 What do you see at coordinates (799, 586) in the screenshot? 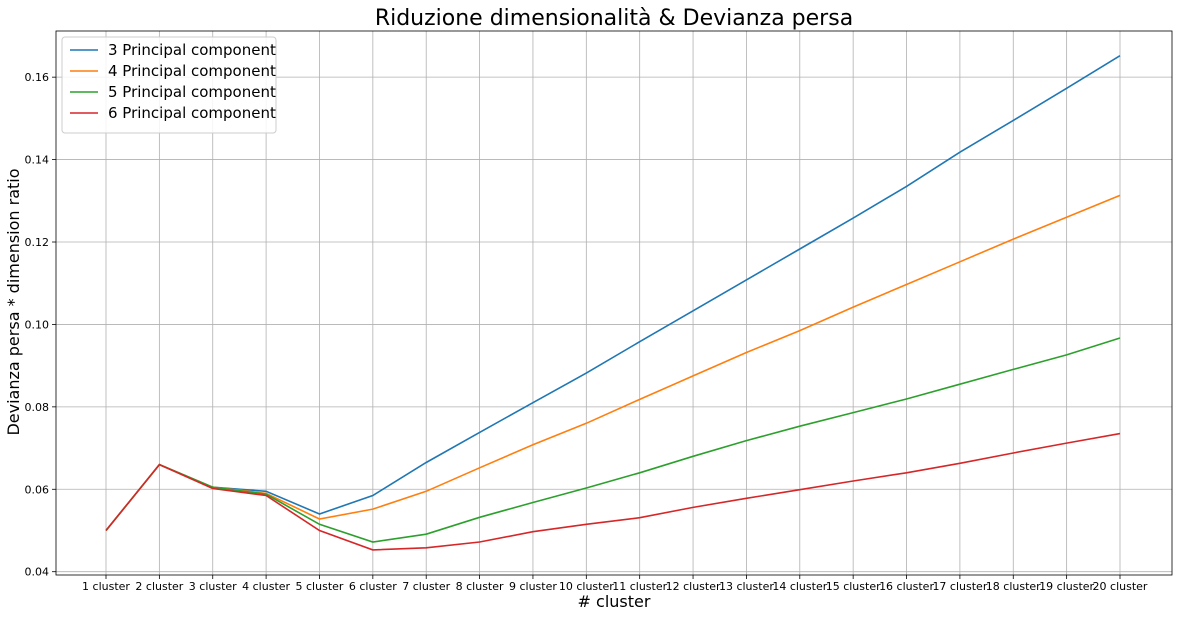
I see `x-tick-label: 14 cluster` at bounding box center [799, 586].